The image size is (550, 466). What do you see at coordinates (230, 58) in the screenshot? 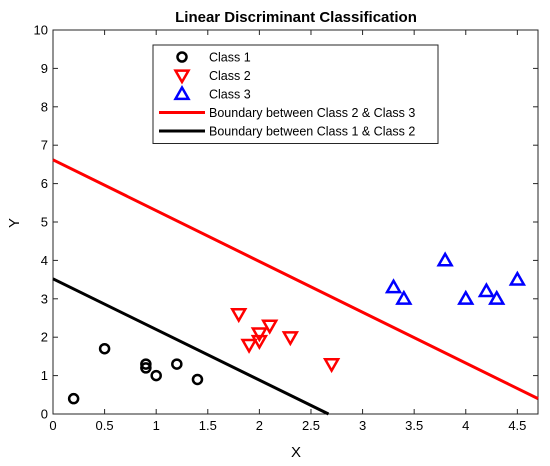
I see `legend-label: Class 1` at bounding box center [230, 58].